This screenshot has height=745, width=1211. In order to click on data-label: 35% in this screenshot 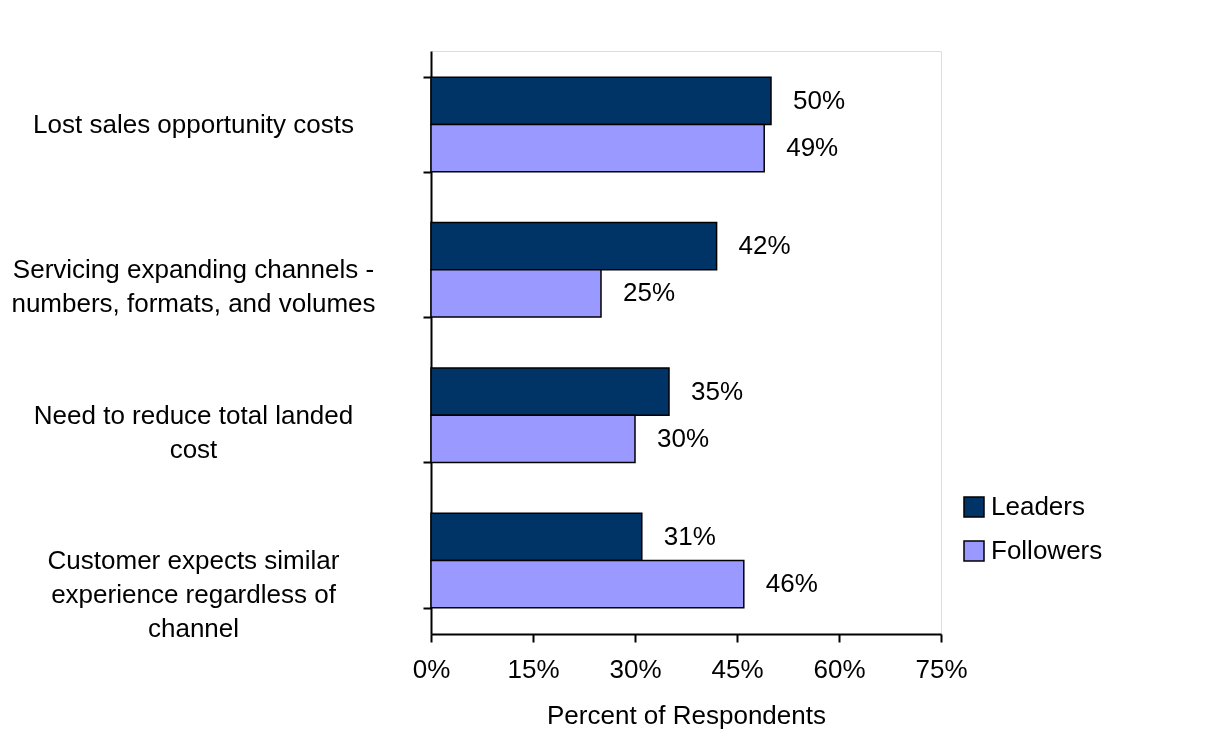, I will do `click(717, 390)`.